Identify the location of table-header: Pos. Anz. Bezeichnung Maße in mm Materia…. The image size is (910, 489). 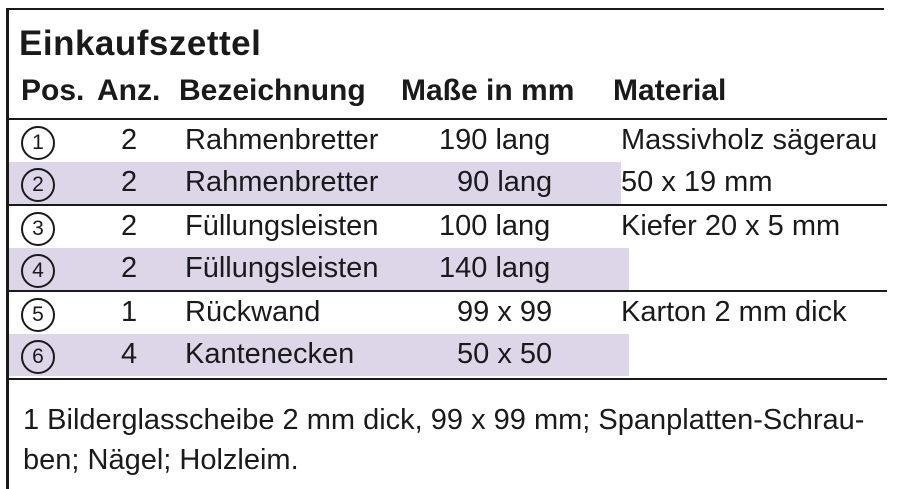
(448, 96).